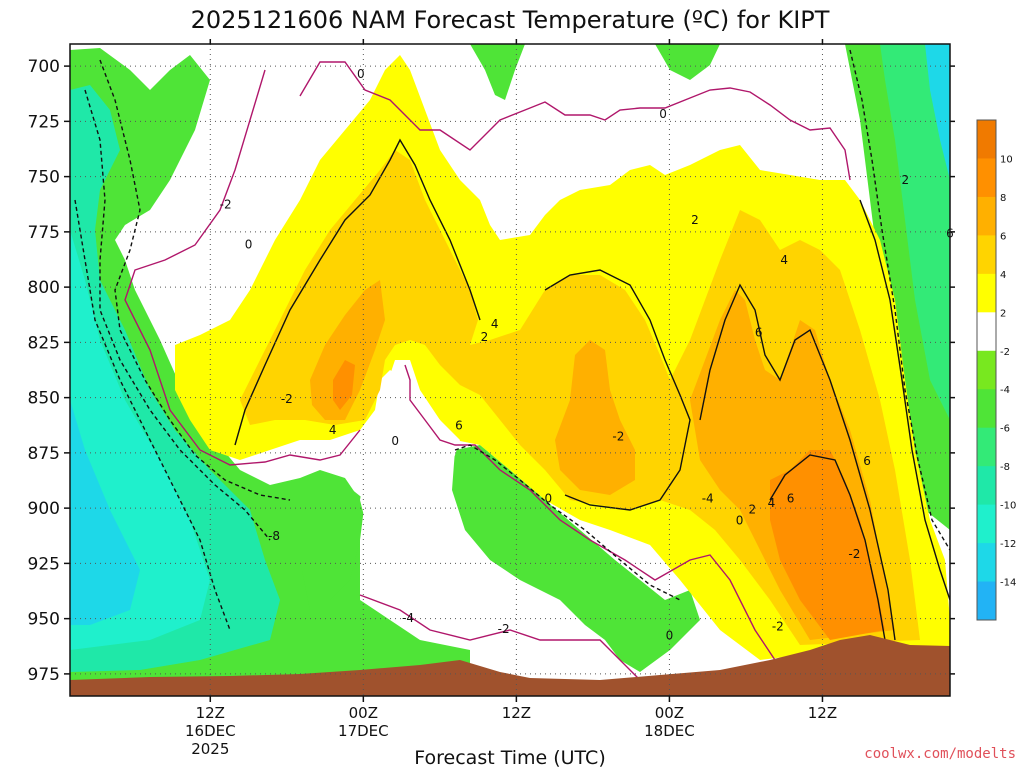  I want to click on y-tick-label: 700, so click(44, 67).